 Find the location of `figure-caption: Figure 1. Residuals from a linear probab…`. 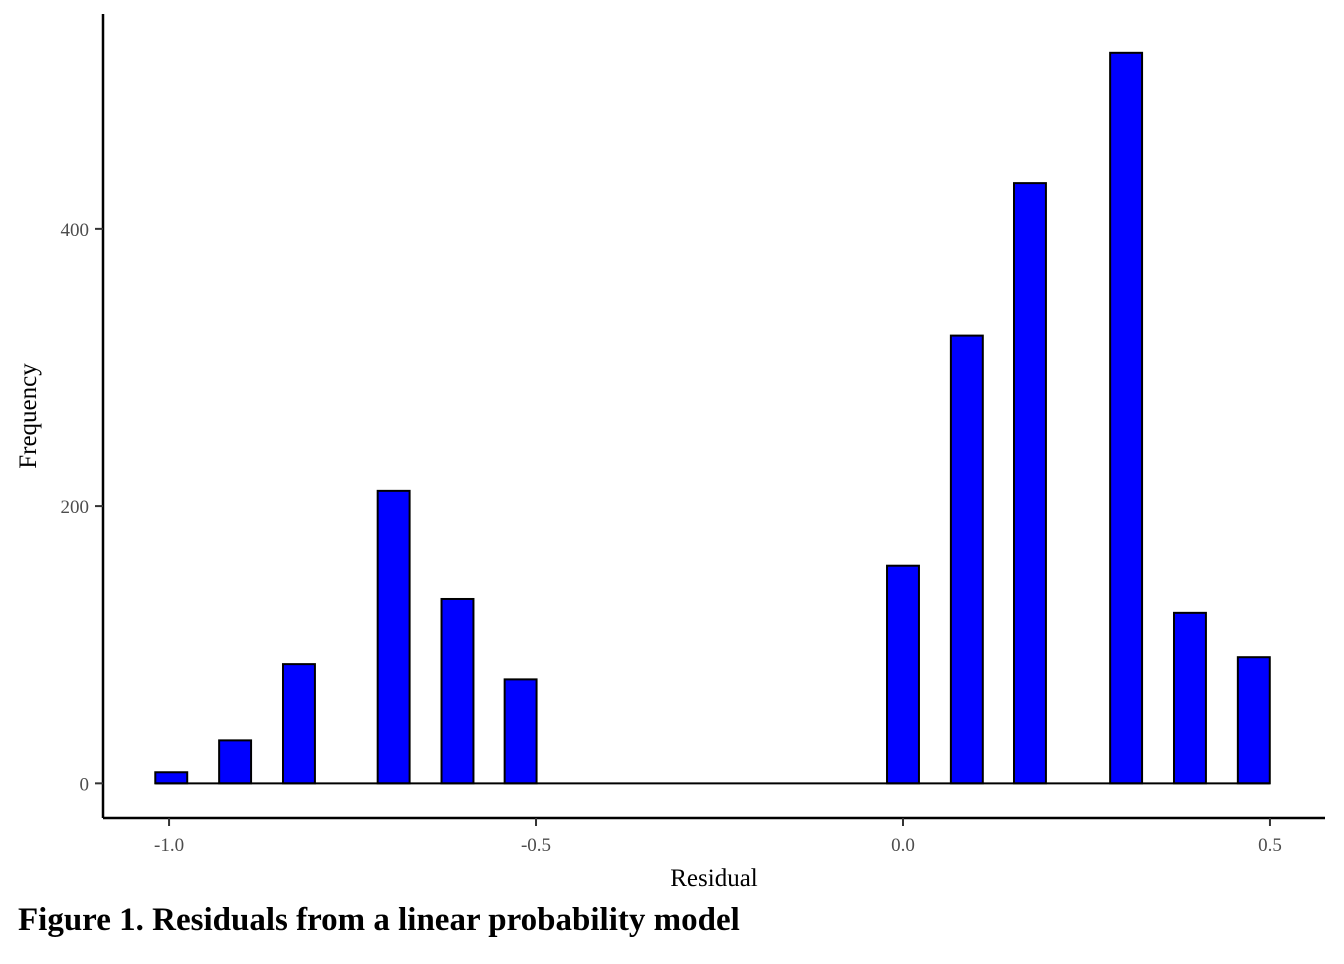

figure-caption: Figure 1. Residuals from a linear probab… is located at coordinates (379, 920).